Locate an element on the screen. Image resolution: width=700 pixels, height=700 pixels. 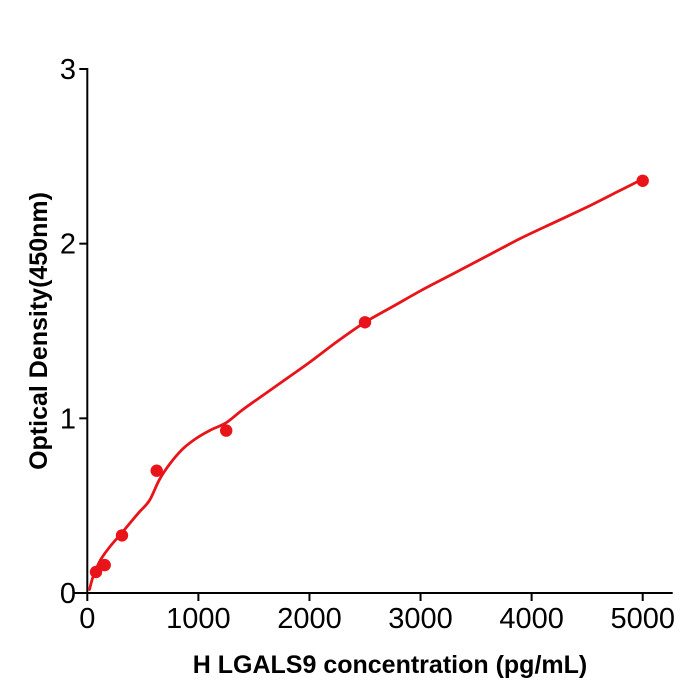
y-tick-label: 2 is located at coordinates (68, 245).